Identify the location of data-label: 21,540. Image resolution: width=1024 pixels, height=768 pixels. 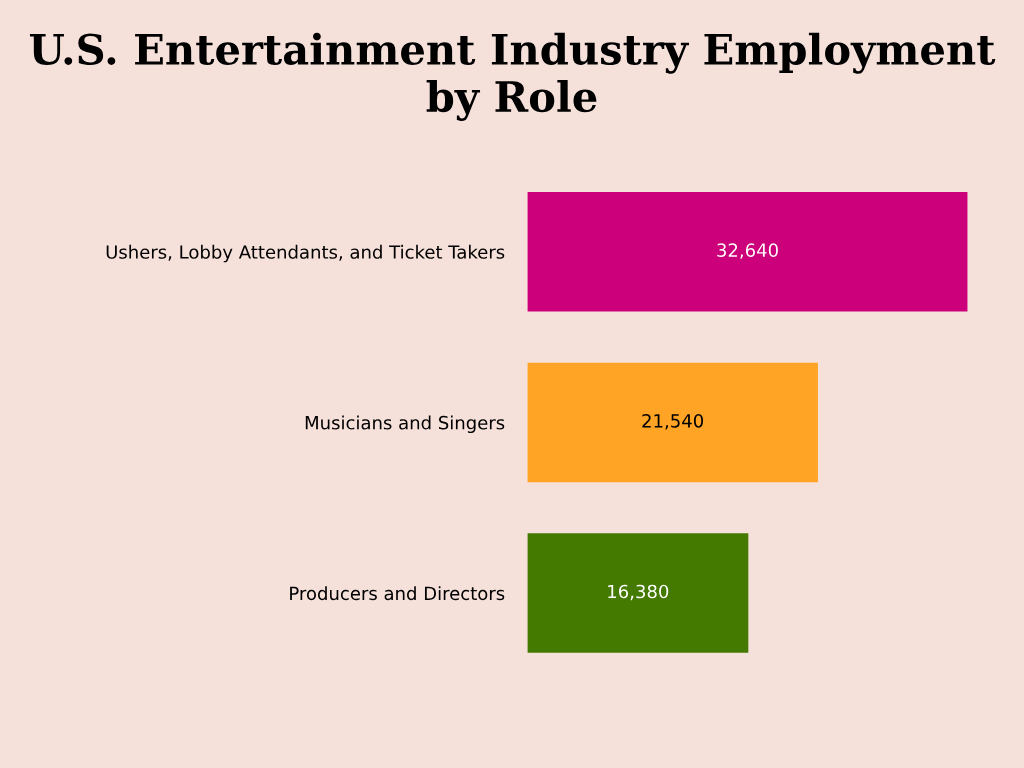
(673, 421).